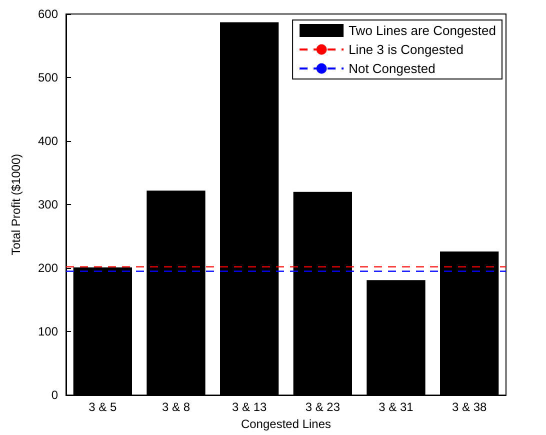 This screenshot has height=435, width=546. Describe the element at coordinates (422, 30) in the screenshot. I see `legend-label: Two Lines are Congested` at that location.